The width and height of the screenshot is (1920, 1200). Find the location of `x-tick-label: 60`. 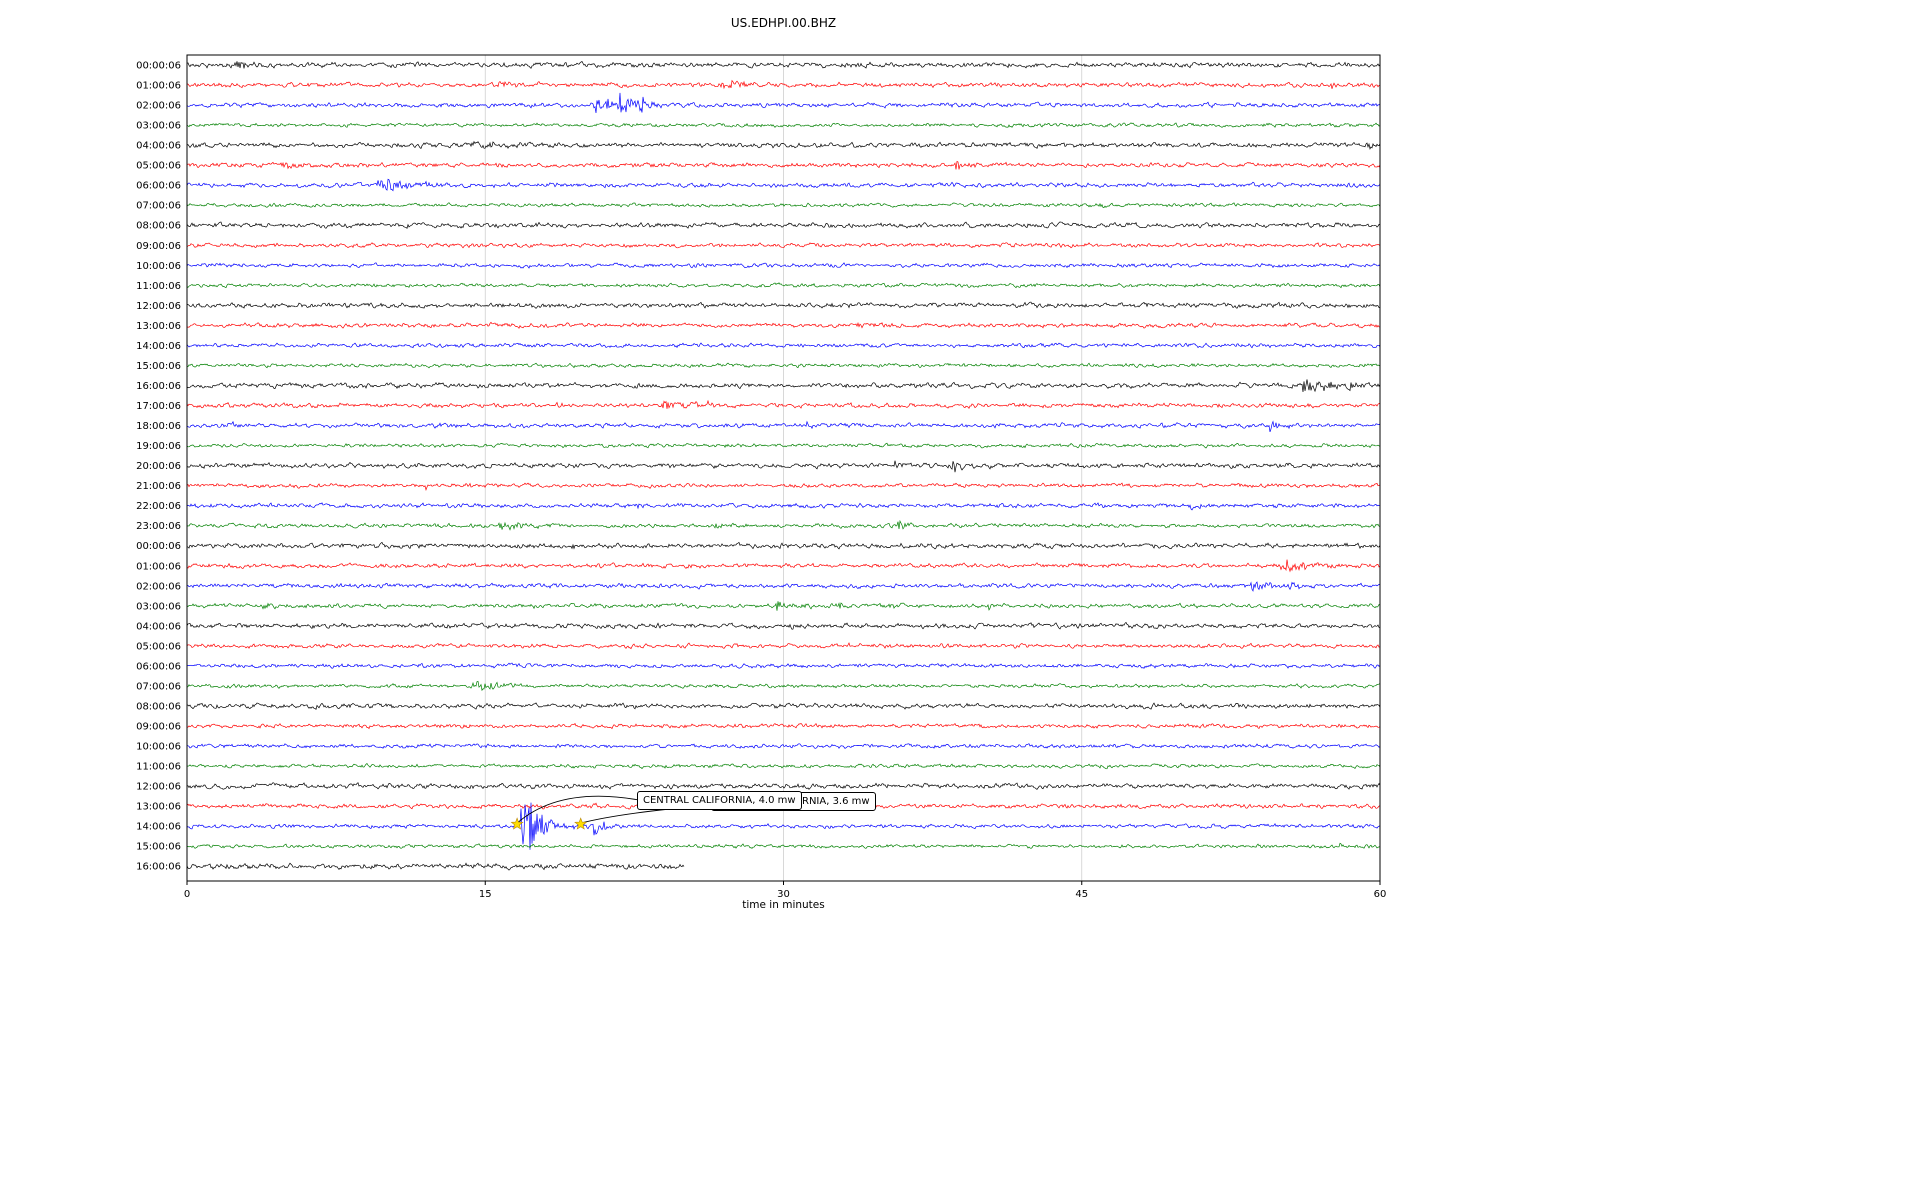

x-tick-label: 60 is located at coordinates (1380, 894).